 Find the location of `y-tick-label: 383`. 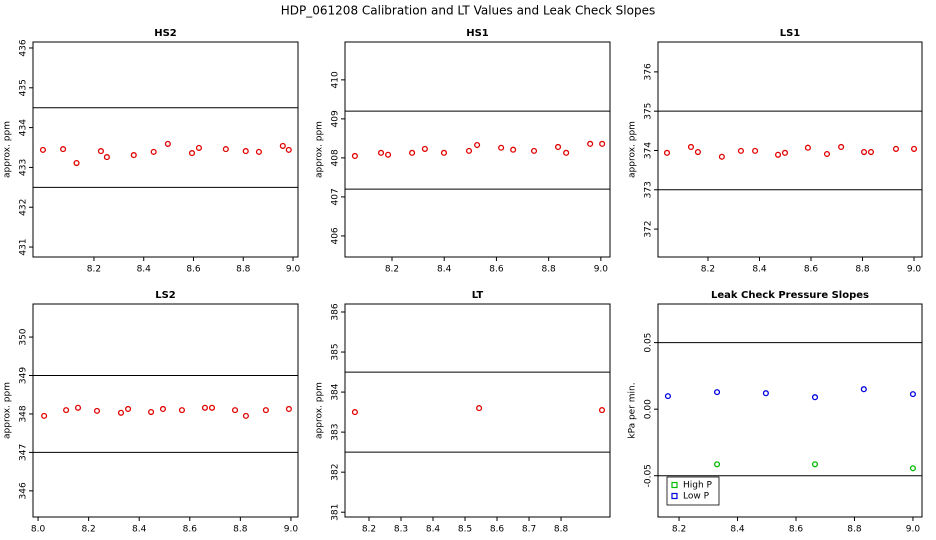

y-tick-label: 383 is located at coordinates (336, 432).